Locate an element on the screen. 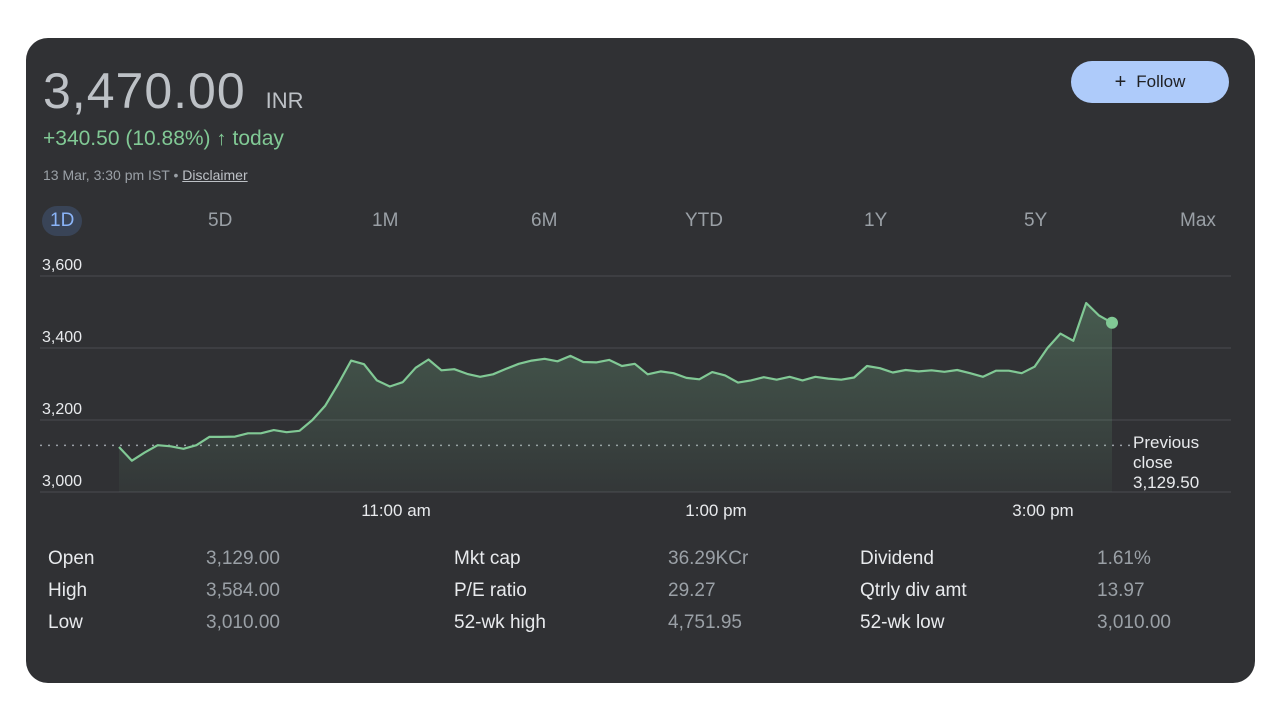 The height and width of the screenshot is (720, 1280). follow-button: + Follow is located at coordinates (1150, 82).